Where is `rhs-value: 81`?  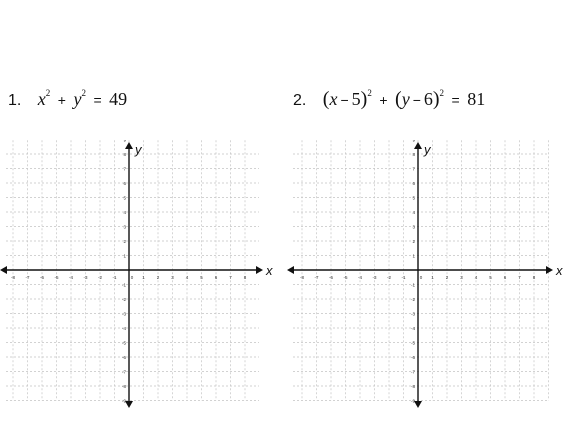 rhs-value: 81 is located at coordinates (476, 99).